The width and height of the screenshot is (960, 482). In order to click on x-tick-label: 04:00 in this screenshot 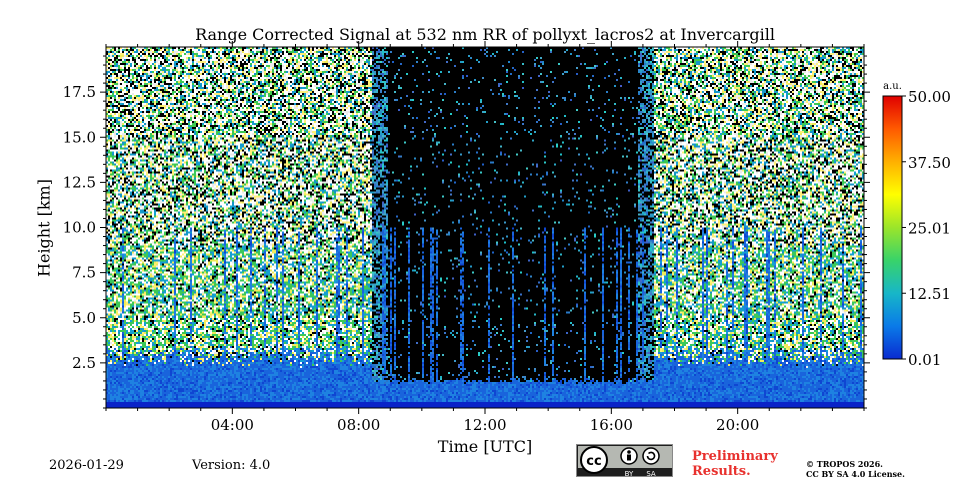, I will do `click(232, 425)`.